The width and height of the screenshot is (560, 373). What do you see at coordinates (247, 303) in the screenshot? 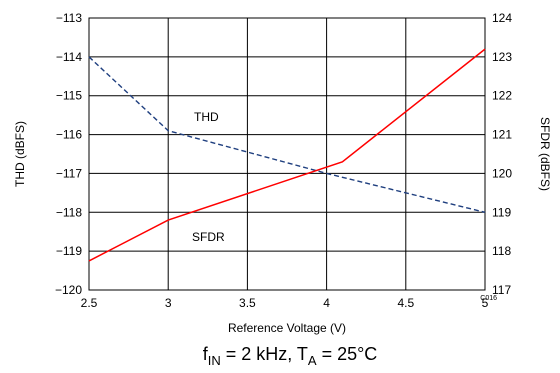
I see `x-tick-label: 3.5` at bounding box center [247, 303].